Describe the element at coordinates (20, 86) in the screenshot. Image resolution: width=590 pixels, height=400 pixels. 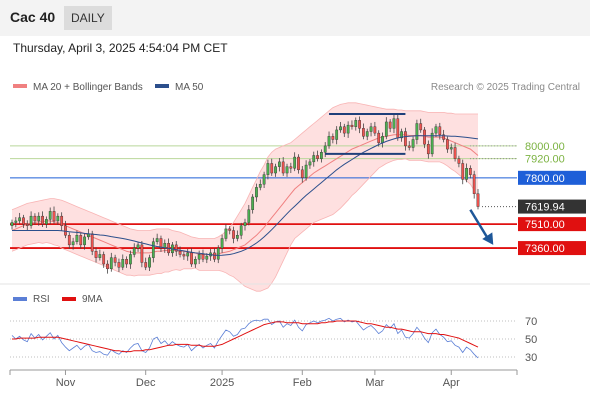
I see `ma20-legend-swatch` at that location.